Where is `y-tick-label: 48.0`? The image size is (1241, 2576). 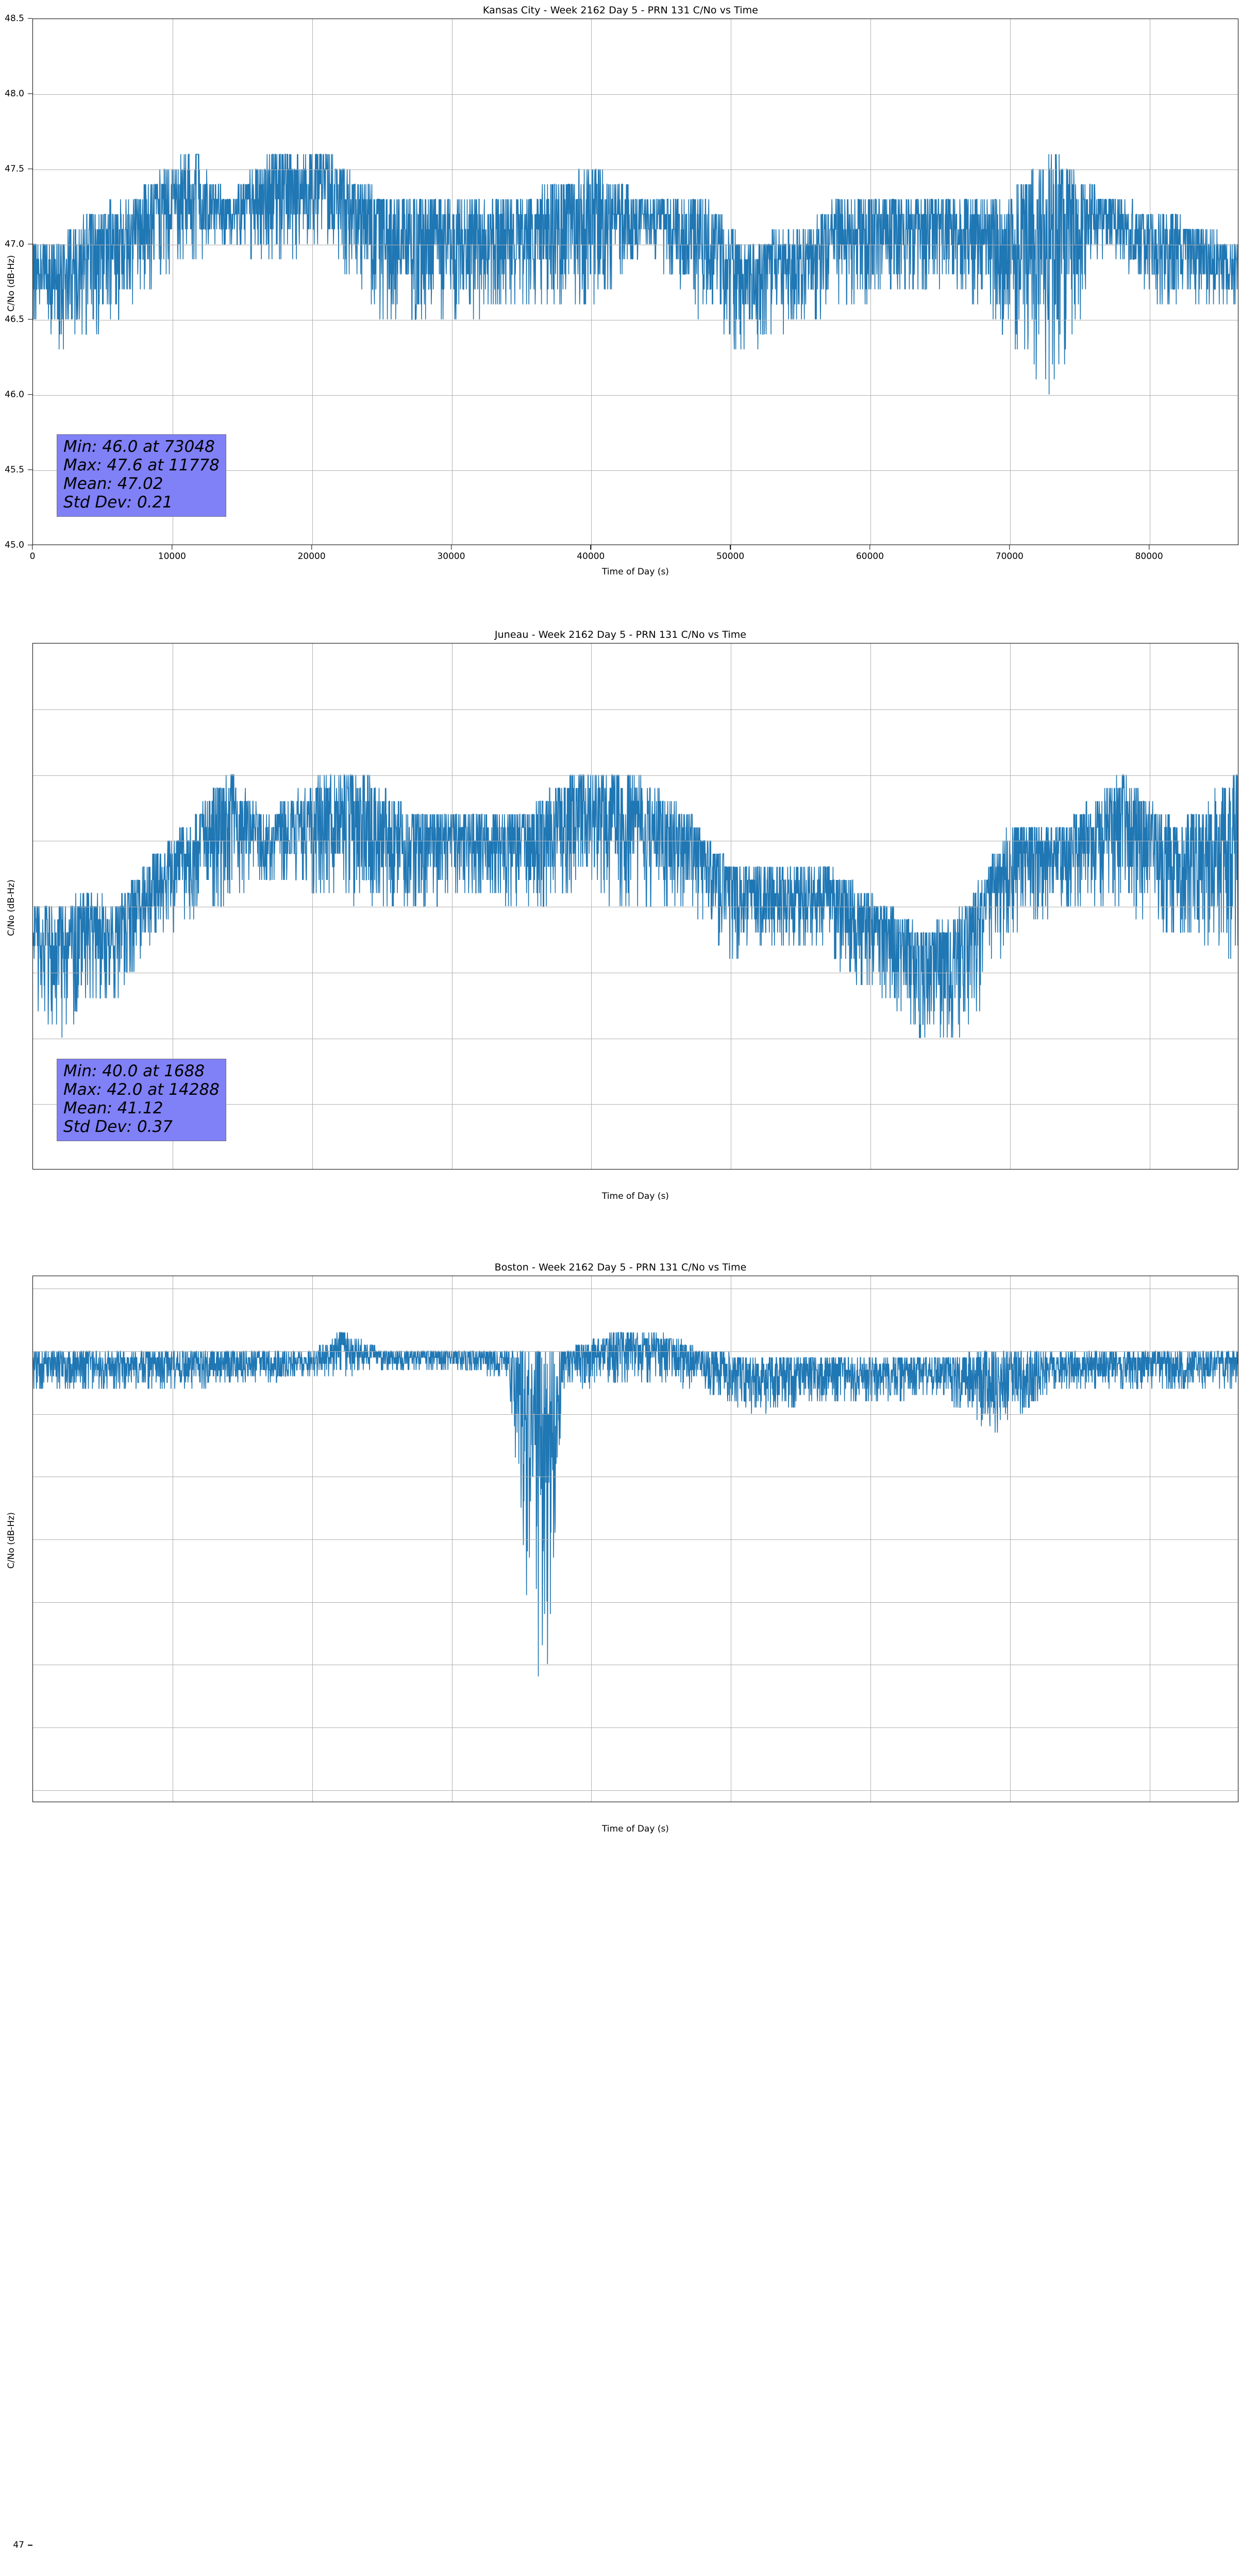
y-tick-label: 48.0 is located at coordinates (14, 94).